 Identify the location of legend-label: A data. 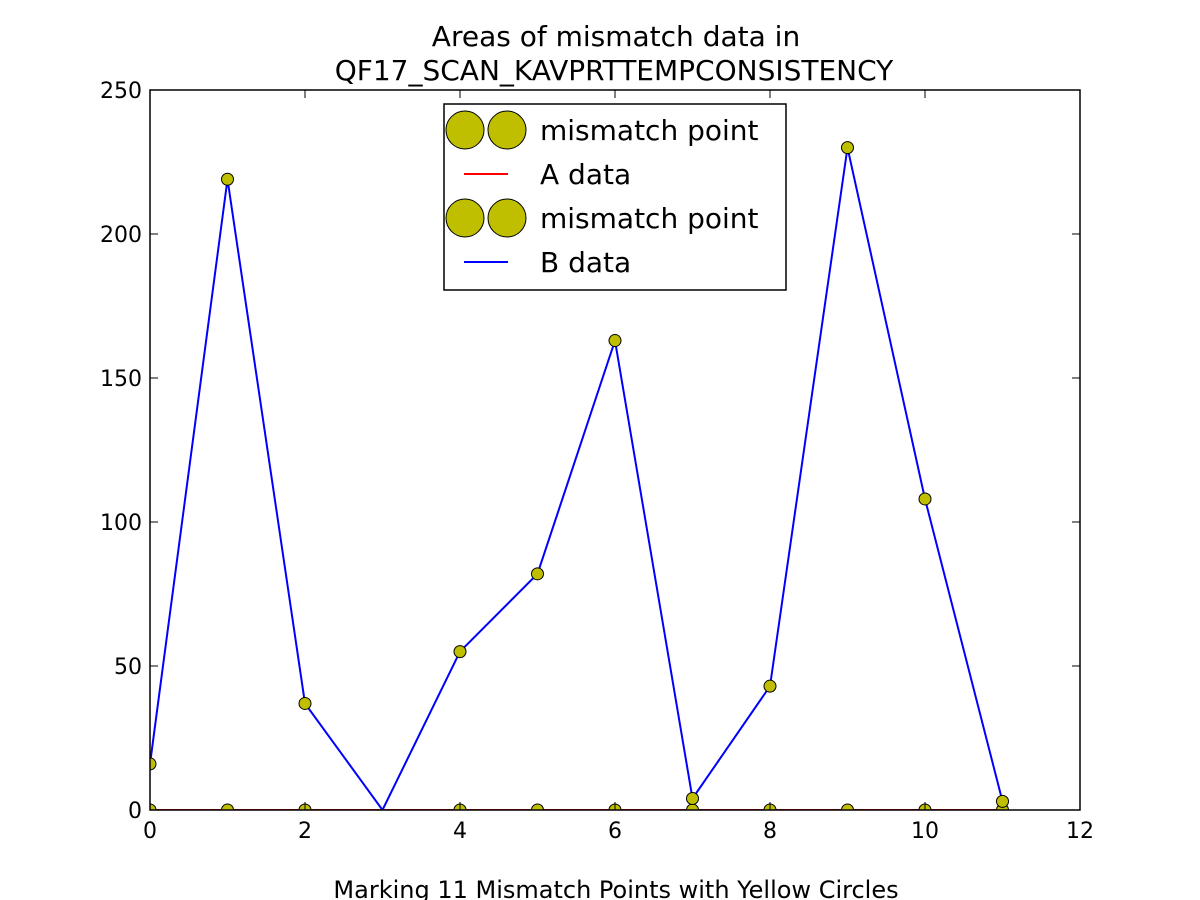
(585, 174).